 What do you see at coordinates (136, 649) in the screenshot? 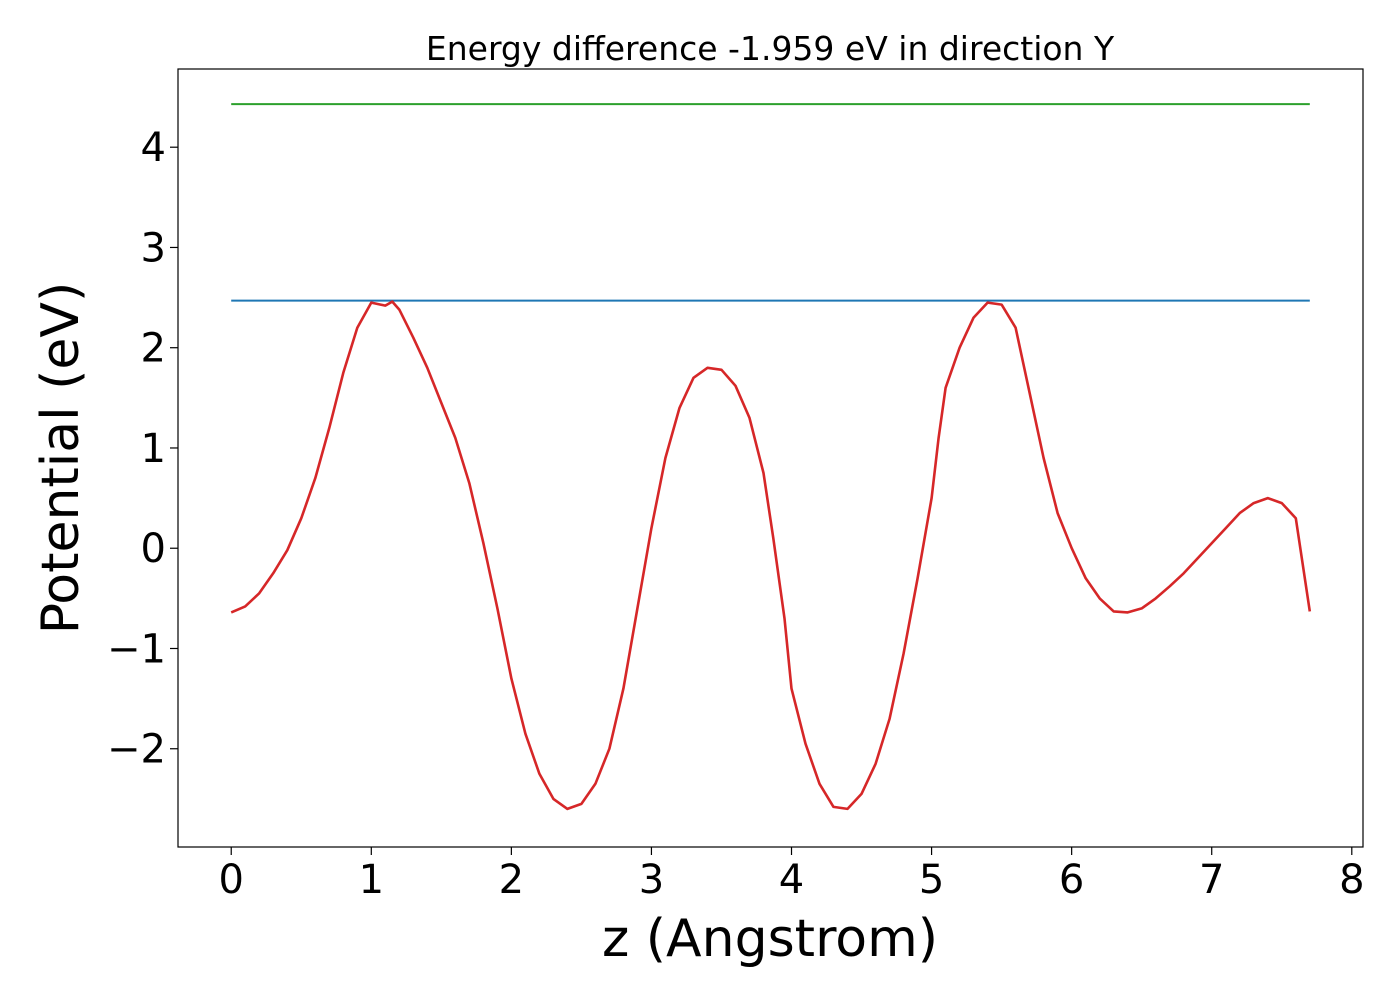
I see `y-tick-label: −1` at bounding box center [136, 649].